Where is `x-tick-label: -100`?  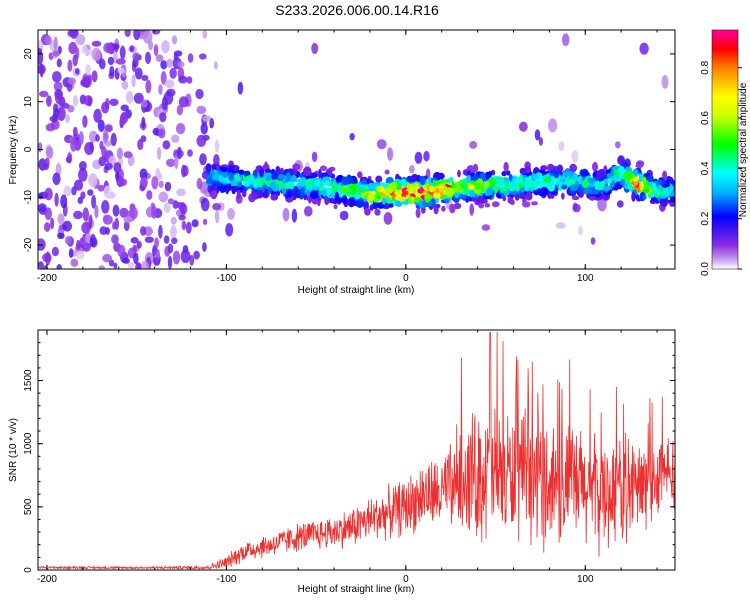
x-tick-label: -100 is located at coordinates (226, 579).